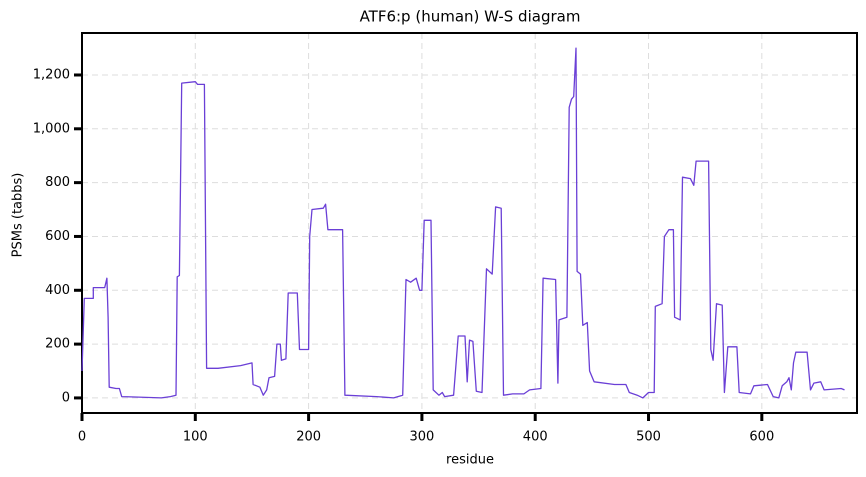  I want to click on y-tick-label: 600, so click(57, 236).